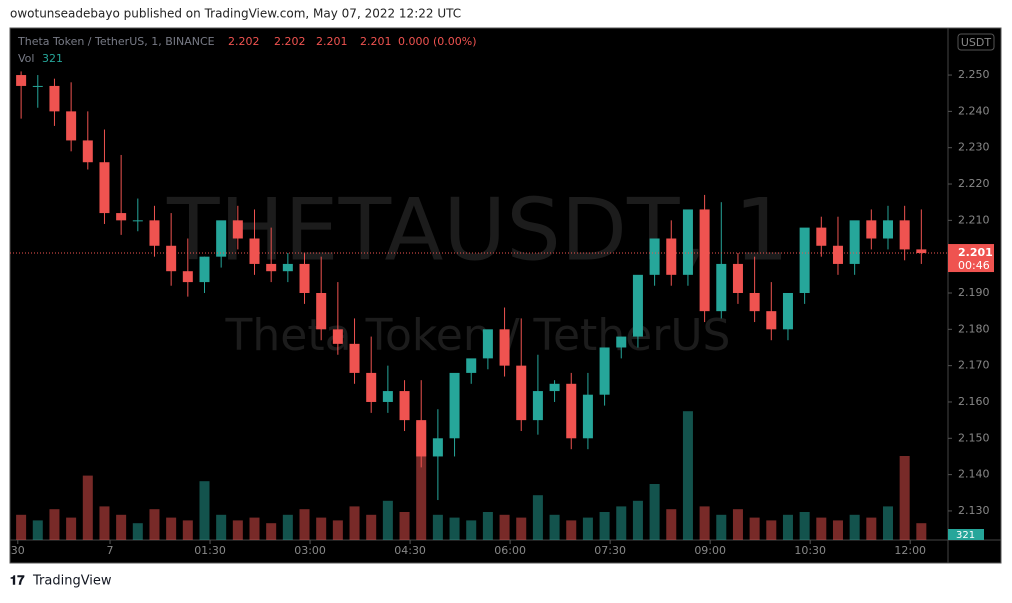 This screenshot has width=1012, height=603. What do you see at coordinates (974, 510) in the screenshot?
I see `y-tick-label: 2.130` at bounding box center [974, 510].